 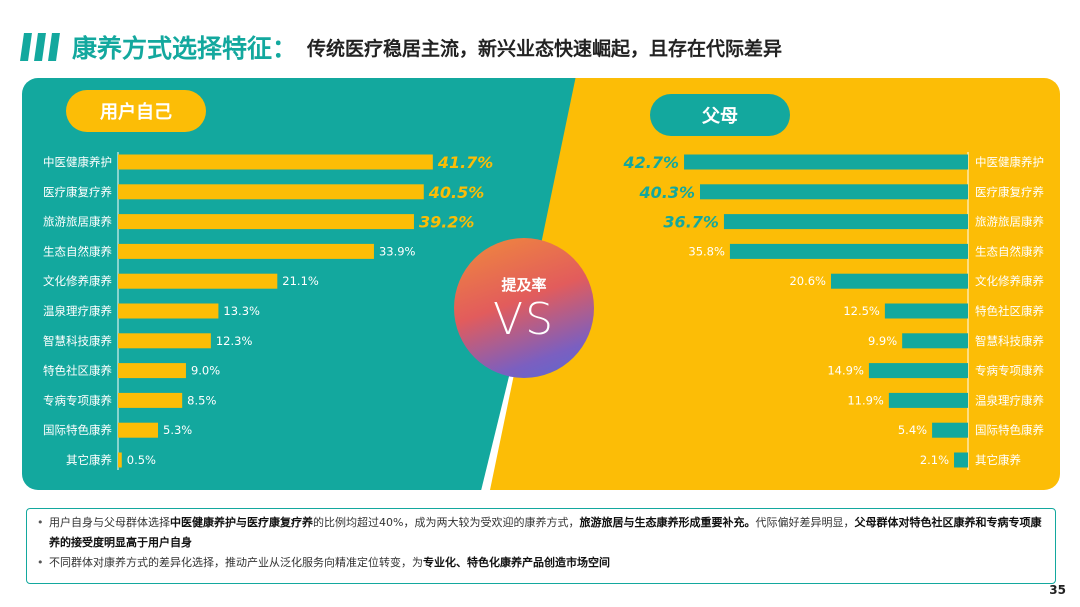 What do you see at coordinates (651, 162) in the screenshot?
I see `right-value-label: 42.7%` at bounding box center [651, 162].